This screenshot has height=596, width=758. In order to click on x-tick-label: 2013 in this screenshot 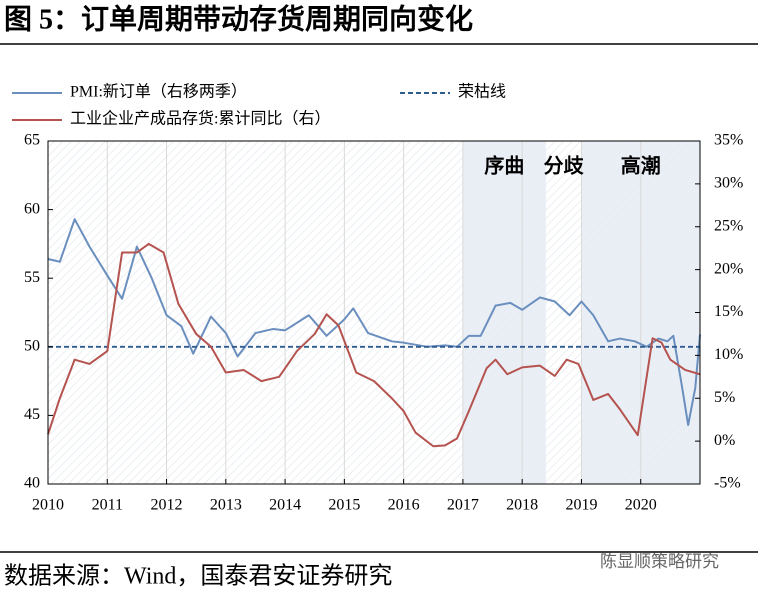, I will do `click(226, 505)`.